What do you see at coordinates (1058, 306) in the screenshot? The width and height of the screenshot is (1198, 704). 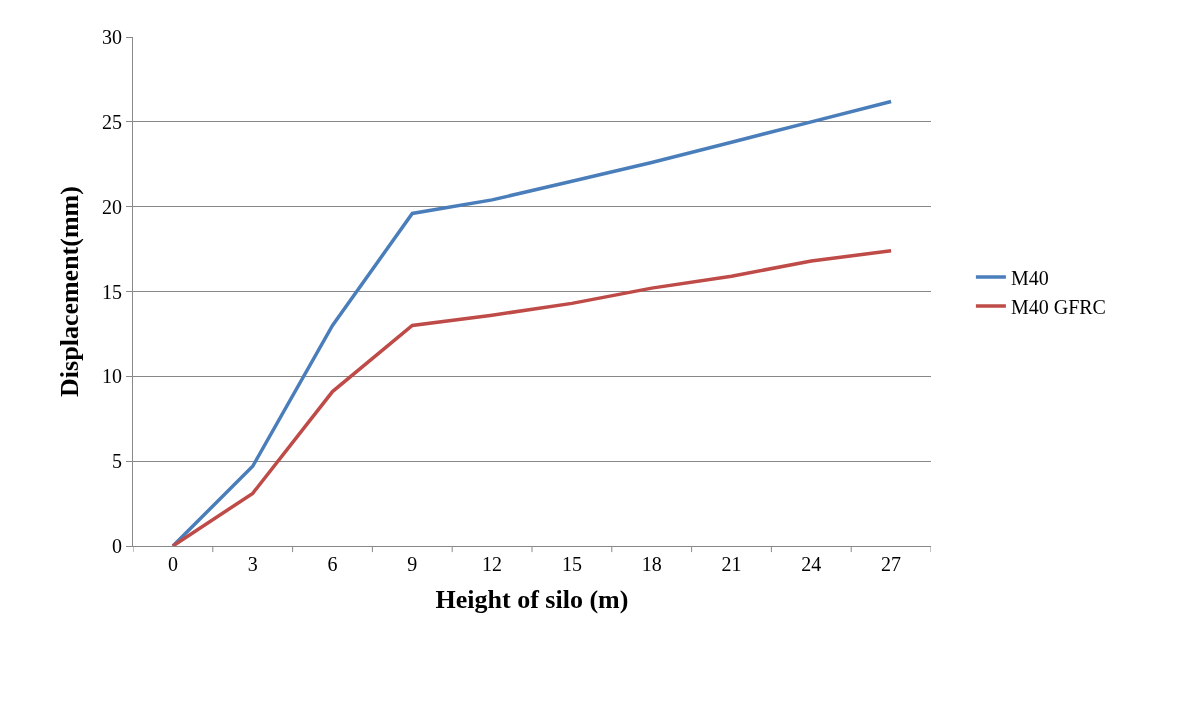 I see `legend-label: M40 GFRC` at bounding box center [1058, 306].